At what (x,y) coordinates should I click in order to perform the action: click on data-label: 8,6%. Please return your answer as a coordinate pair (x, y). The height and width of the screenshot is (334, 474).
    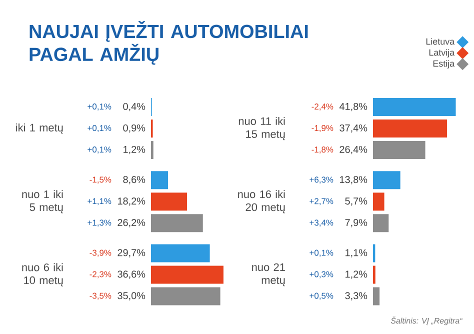
    Looking at the image, I should click on (134, 180).